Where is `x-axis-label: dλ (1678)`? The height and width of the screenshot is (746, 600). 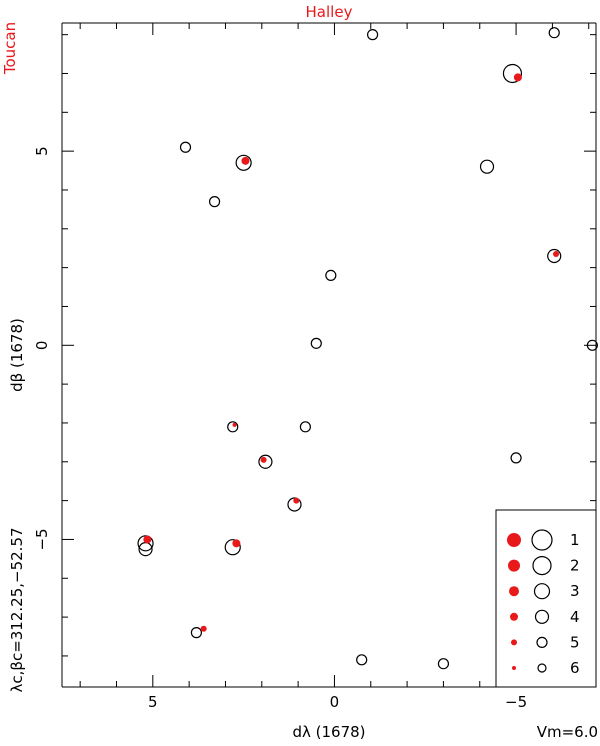
x-axis-label: dλ (1678) is located at coordinates (328, 732).